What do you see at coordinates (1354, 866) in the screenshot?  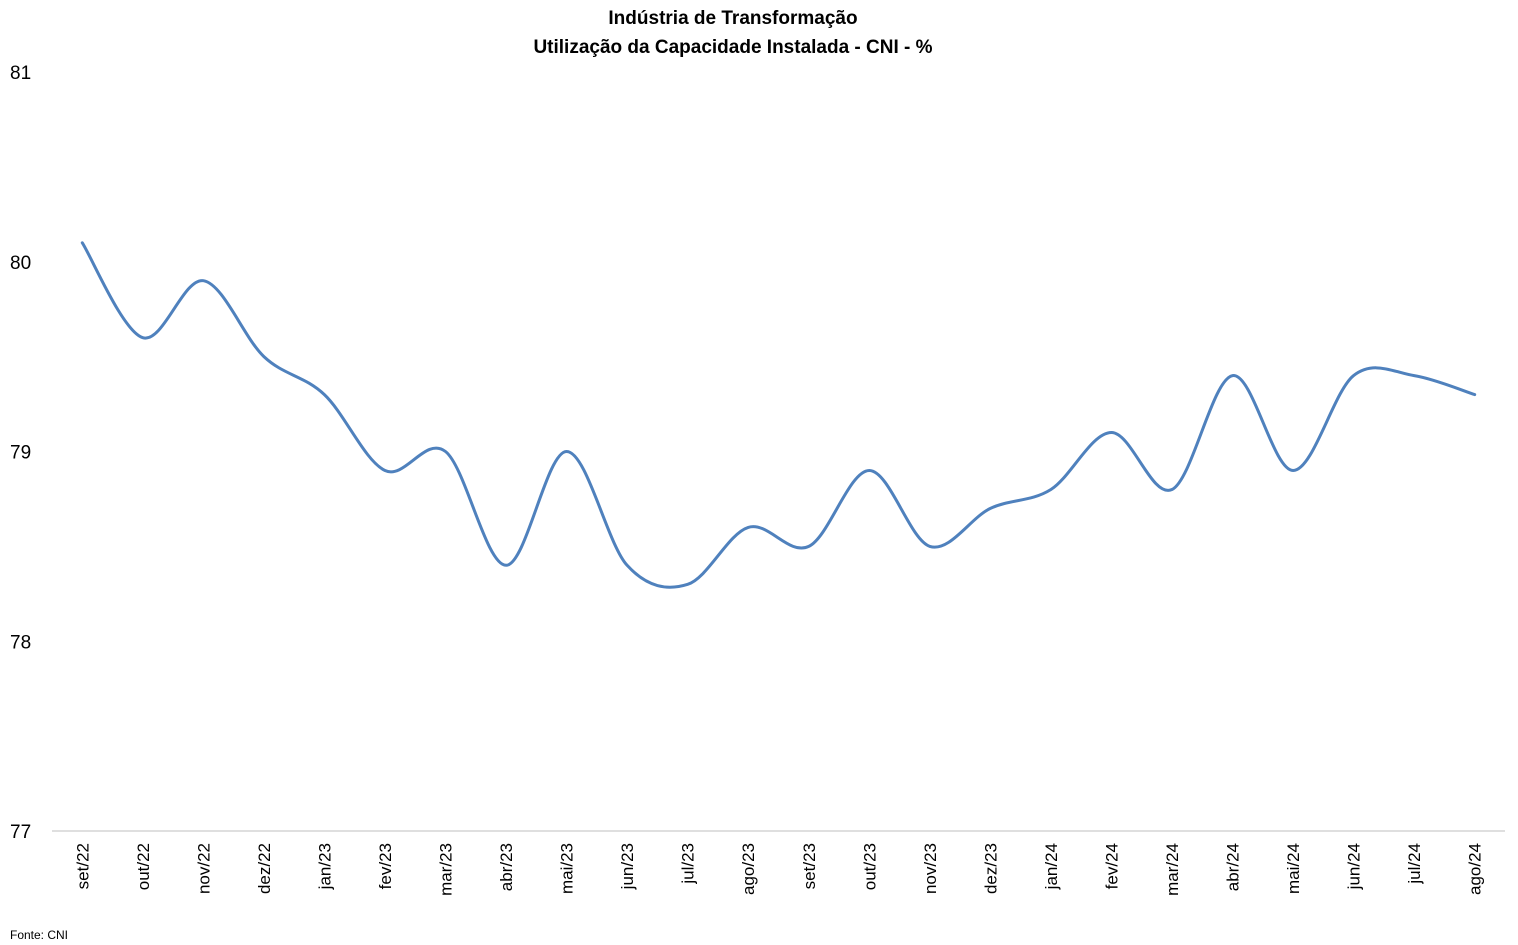 I see `x-tick-label: jun/24` at bounding box center [1354, 866].